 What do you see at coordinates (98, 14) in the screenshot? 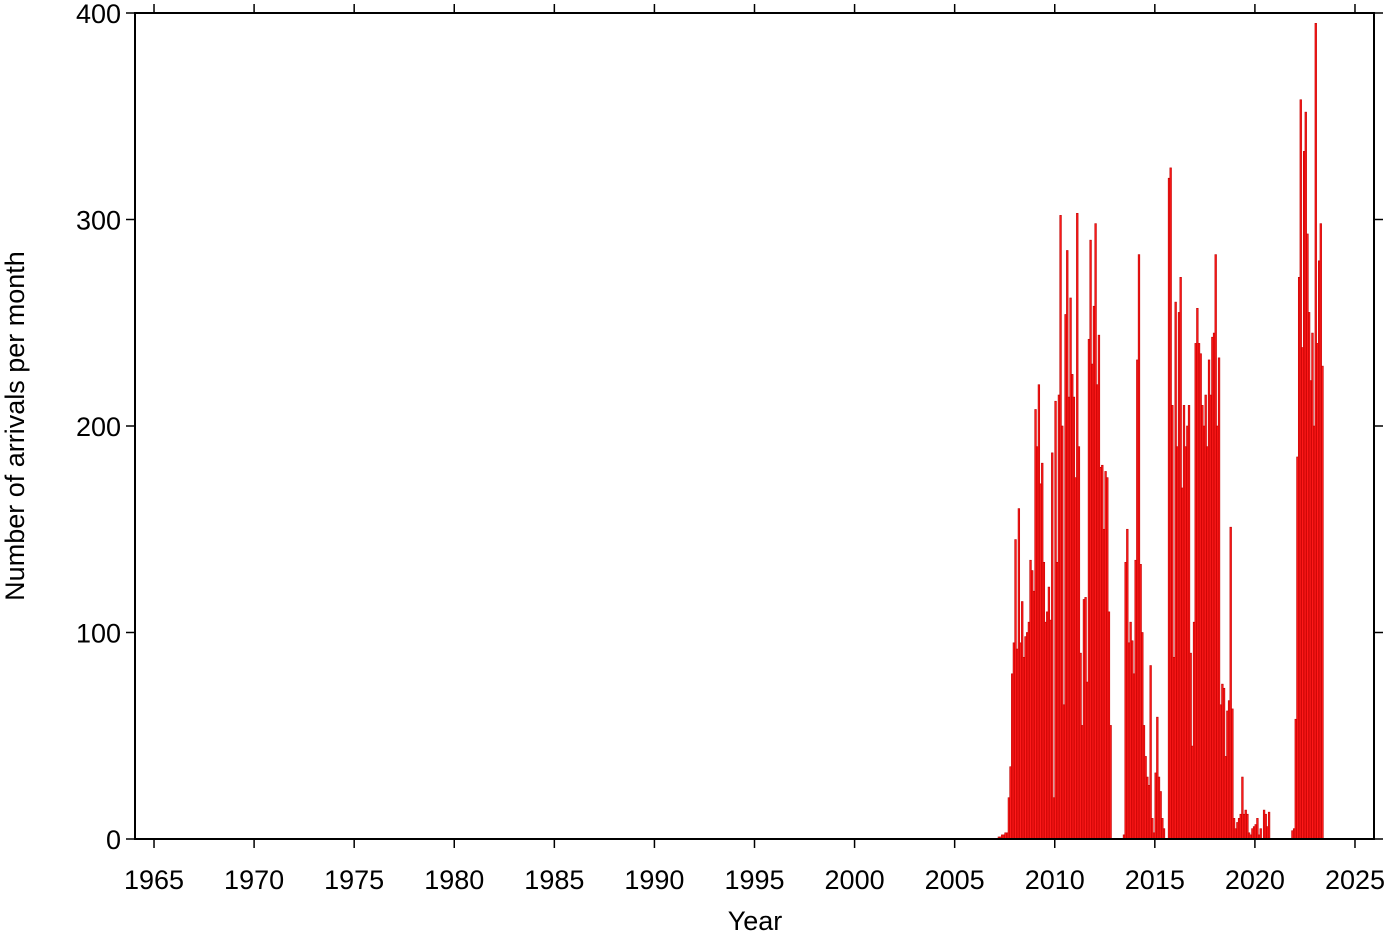
I see `y-tick-label: 400` at bounding box center [98, 14].